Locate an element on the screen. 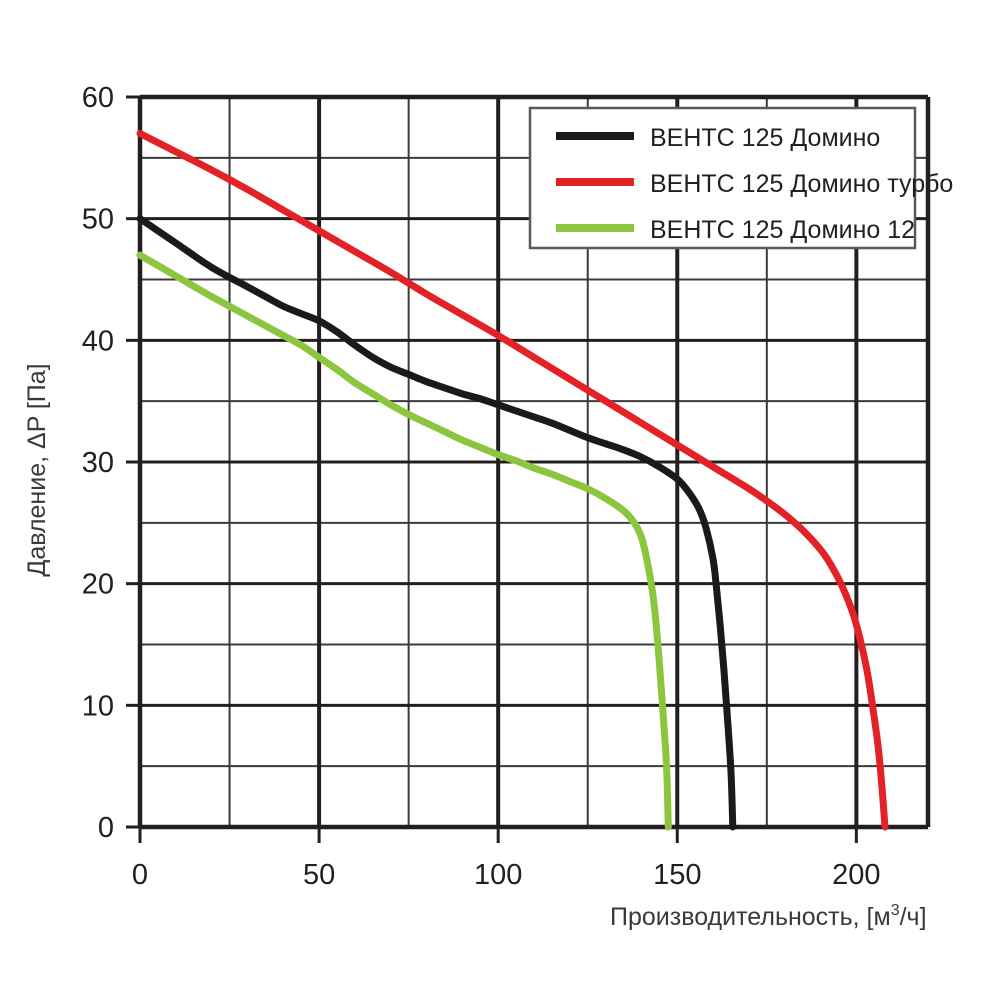 Image resolution: width=1000 pixels, height=1000 pixels. y-tick-label: 20 is located at coordinates (98, 585).